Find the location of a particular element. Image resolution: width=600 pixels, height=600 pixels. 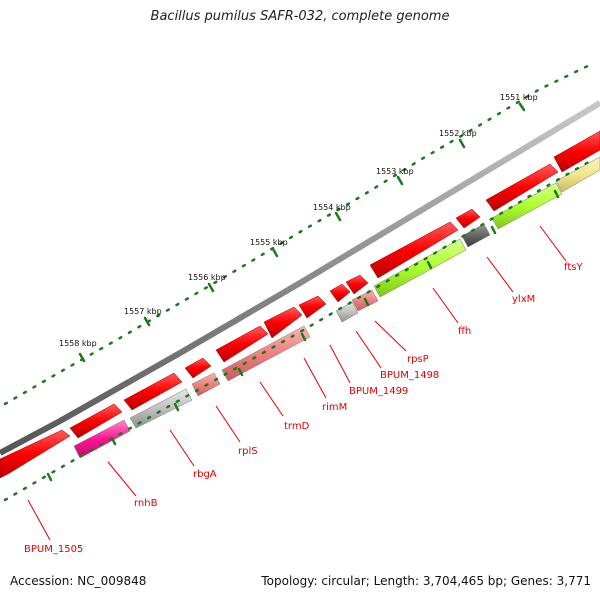

gene-label-rimm: rimM is located at coordinates (334, 407).